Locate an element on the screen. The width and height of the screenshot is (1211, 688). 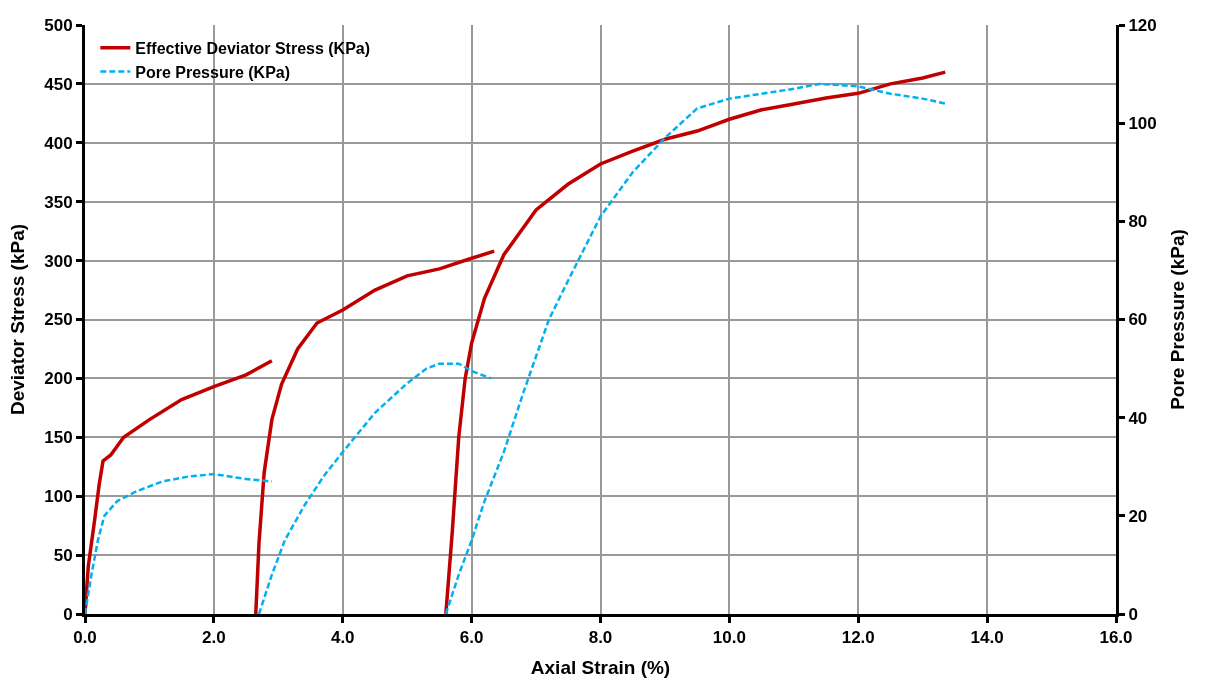
legend-label: Pore Pressure (KPa) is located at coordinates (213, 72).